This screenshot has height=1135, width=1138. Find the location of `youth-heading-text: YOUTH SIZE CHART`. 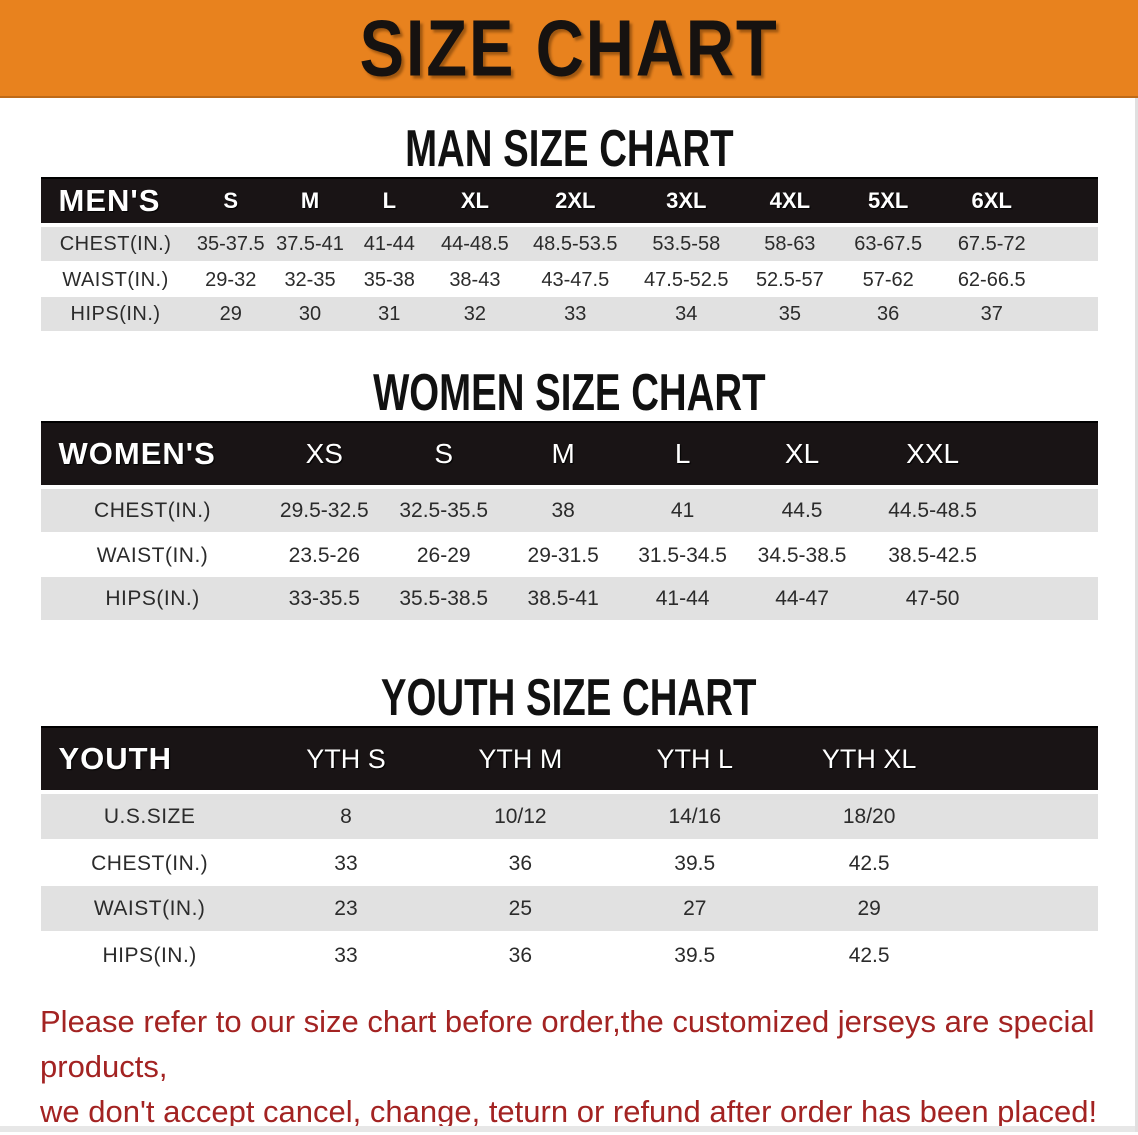

youth-heading-text: YOUTH SIZE CHART is located at coordinates (569, 698).